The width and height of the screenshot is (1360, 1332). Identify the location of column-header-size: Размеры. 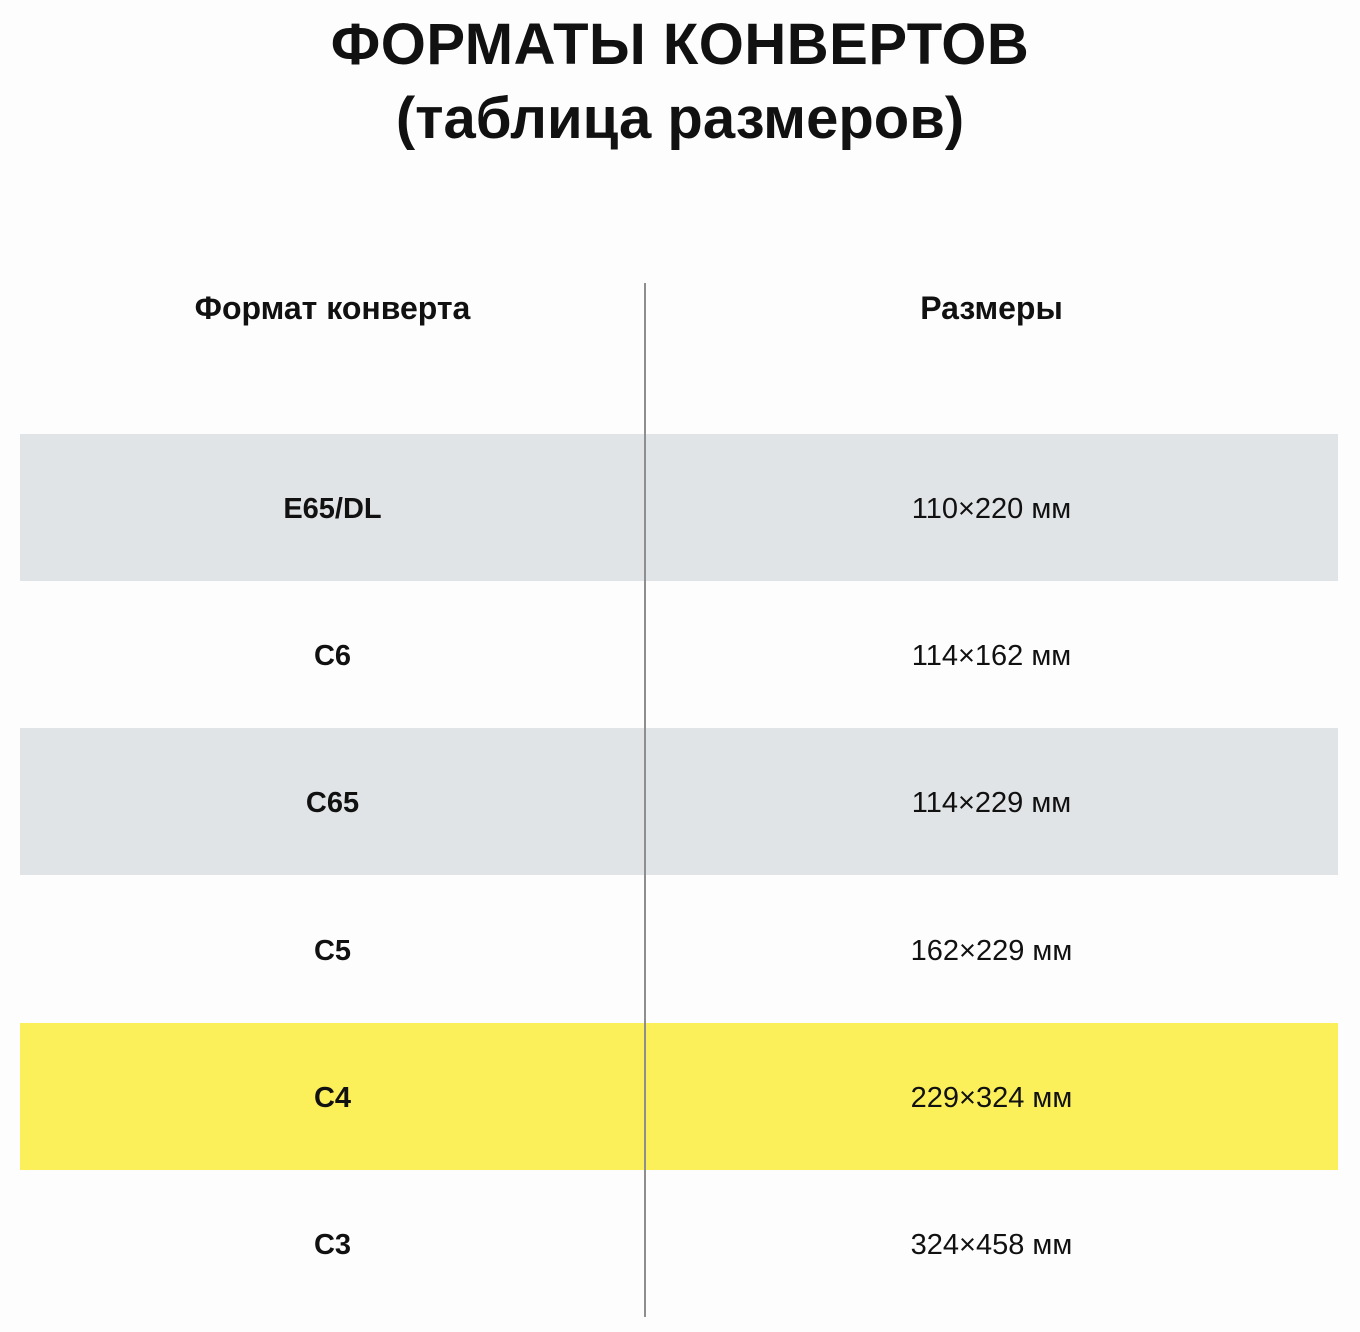
(991, 308).